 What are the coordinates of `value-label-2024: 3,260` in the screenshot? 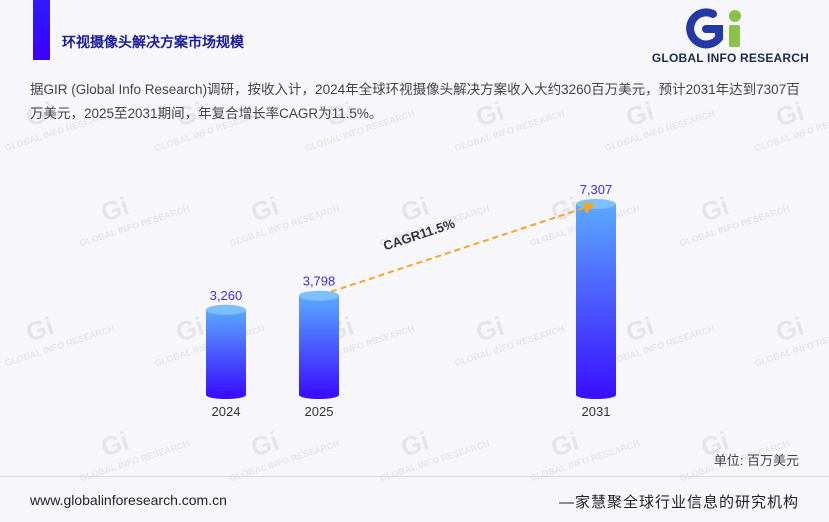 It's located at (226, 295).